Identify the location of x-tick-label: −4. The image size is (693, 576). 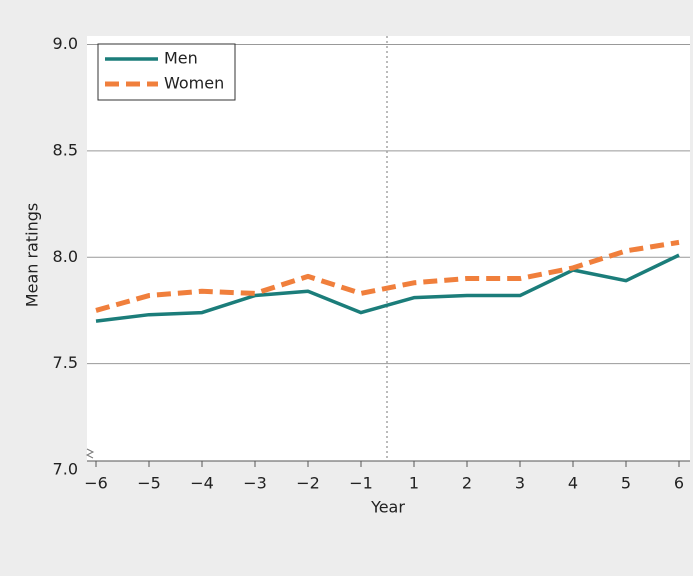
(202, 483).